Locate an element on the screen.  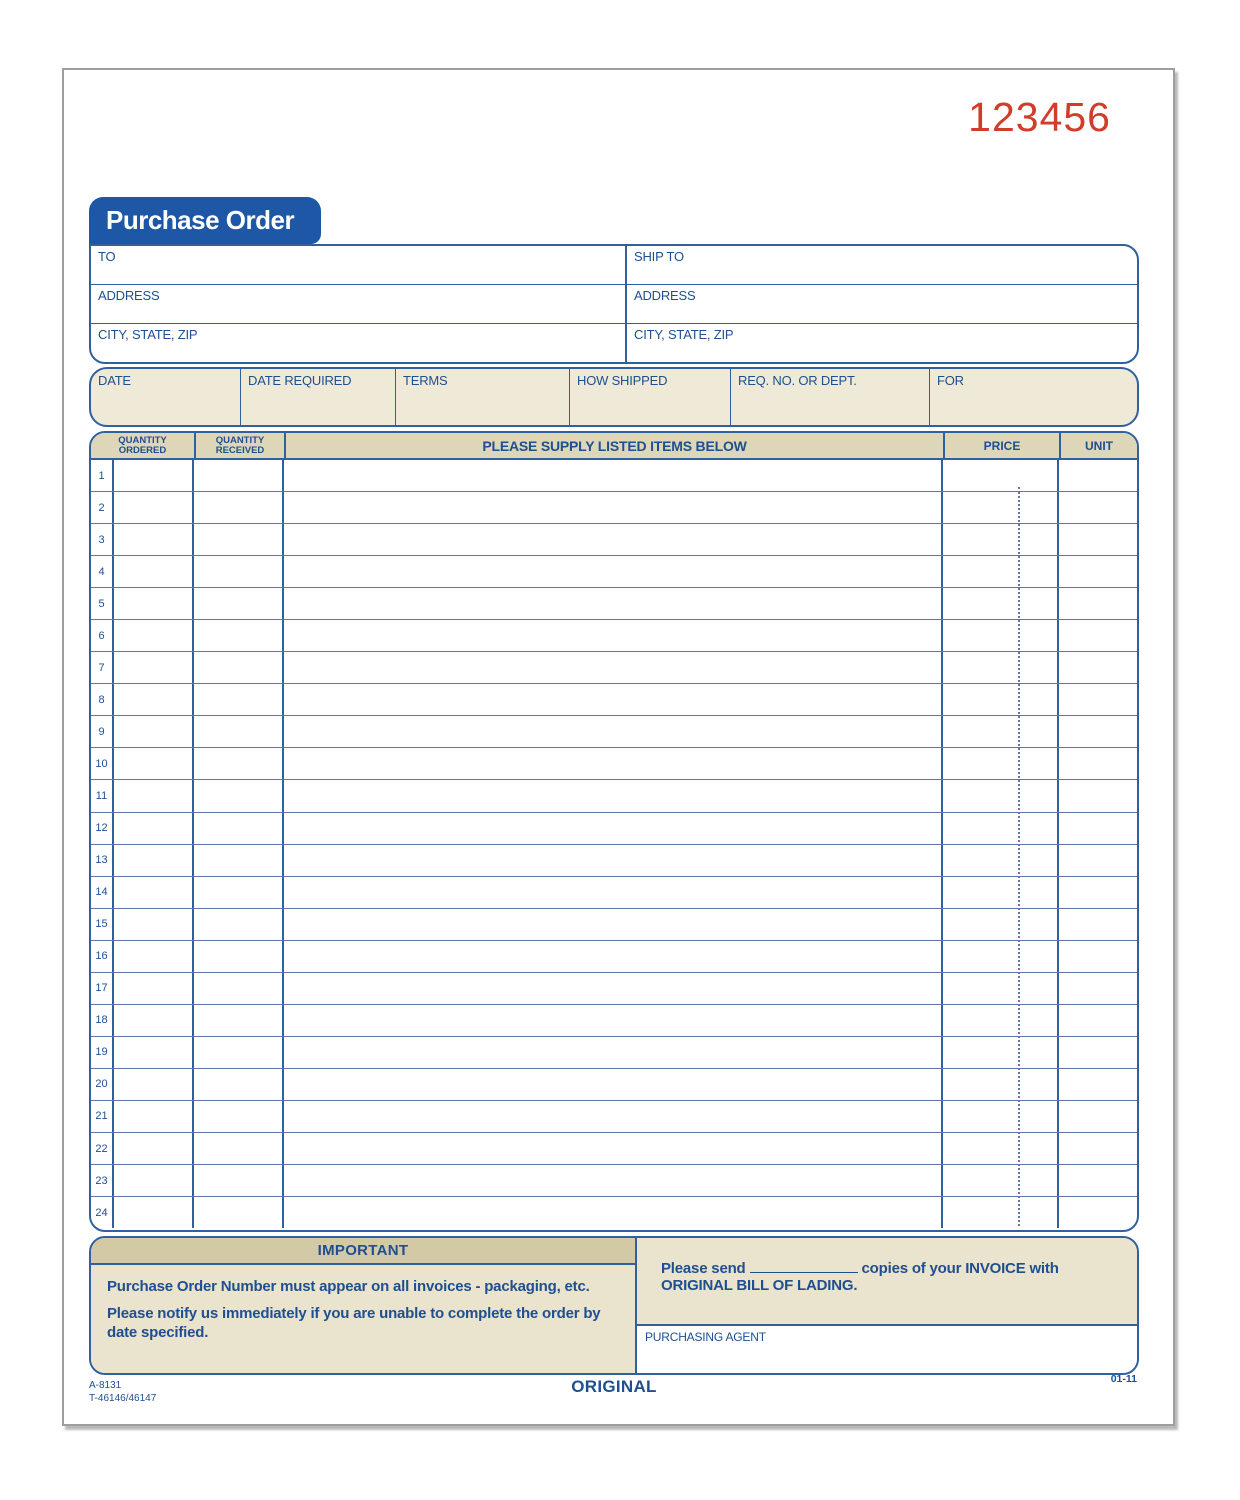
row-number: 20 is located at coordinates (102, 1084).